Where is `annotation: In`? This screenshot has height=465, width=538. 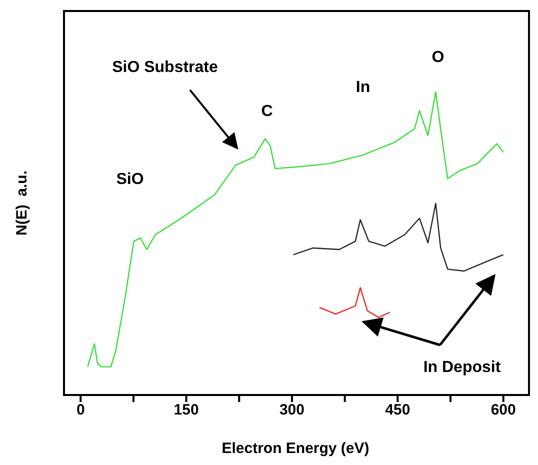
annotation: In is located at coordinates (363, 88).